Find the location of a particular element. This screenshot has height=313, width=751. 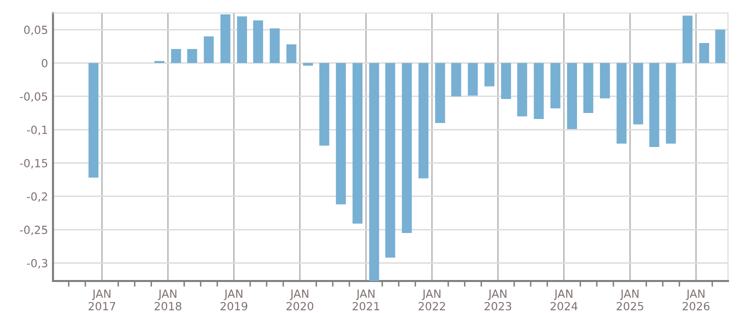

x-tick-label: JAN 2022 is located at coordinates (431, 300).